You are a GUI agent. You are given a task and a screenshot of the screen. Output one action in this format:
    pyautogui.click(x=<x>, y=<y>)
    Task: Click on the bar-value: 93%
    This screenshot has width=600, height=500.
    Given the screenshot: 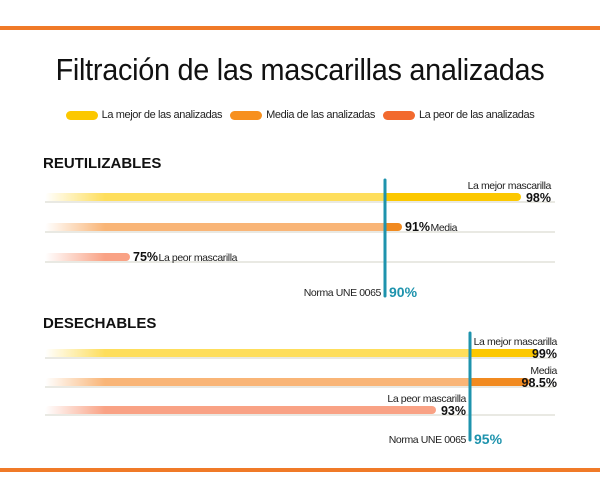 What is the action you would take?
    pyautogui.click(x=453, y=411)
    